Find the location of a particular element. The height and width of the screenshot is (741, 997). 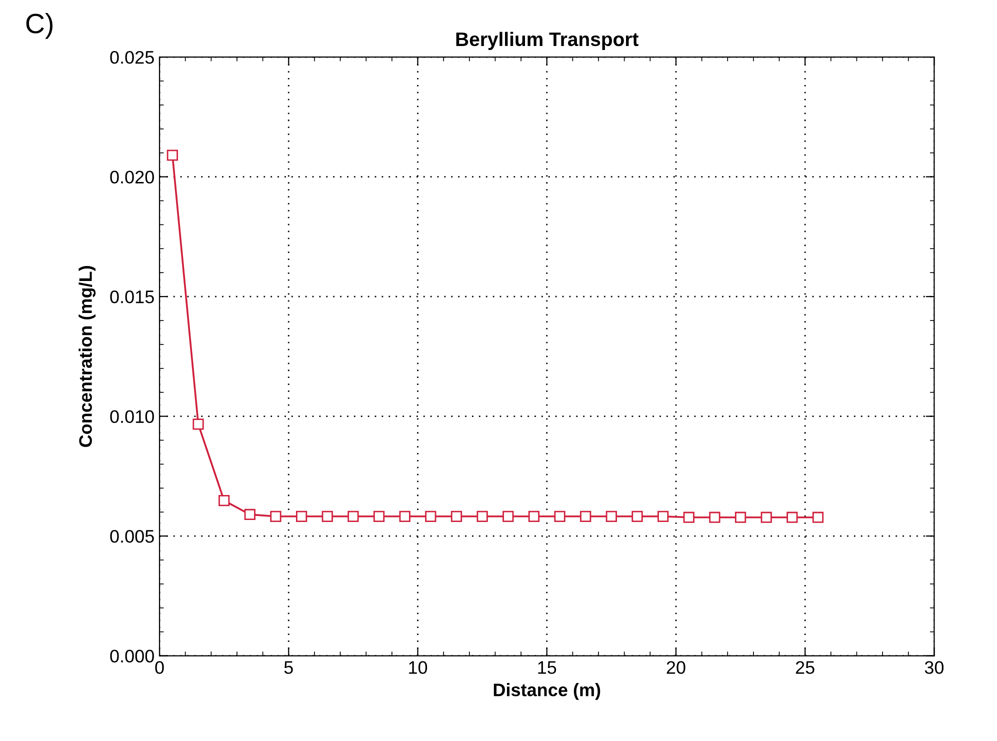

y-tick-label: 0.000 is located at coordinates (132, 656).